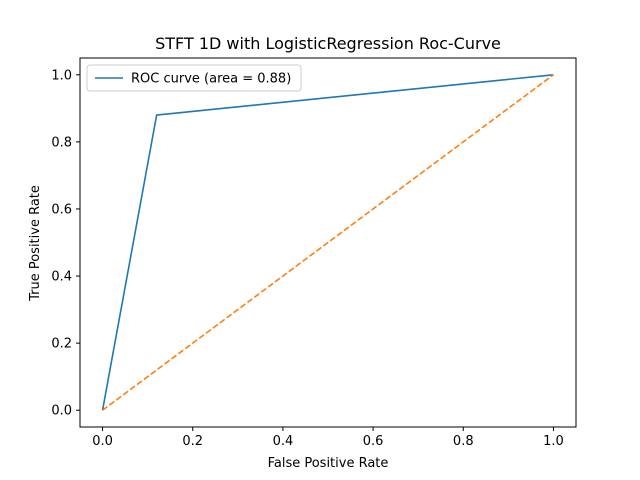 The image size is (640, 480). I want to click on legend: ROC curve (area = 0.88), so click(194, 78).